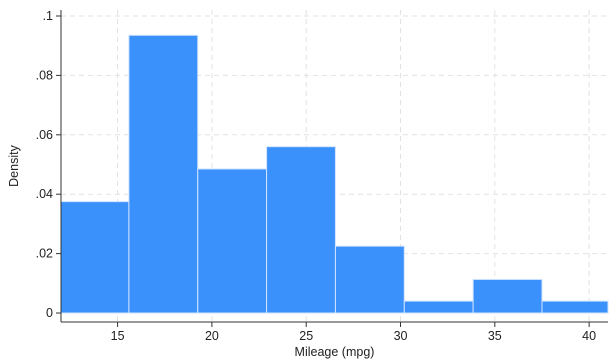  I want to click on y-axis-title: Density, so click(14, 165).